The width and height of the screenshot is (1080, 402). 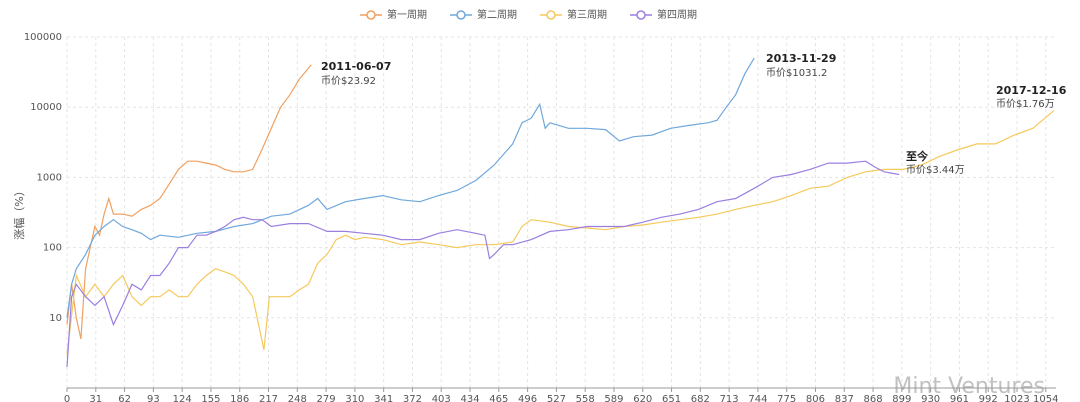 What do you see at coordinates (556, 398) in the screenshot?
I see `x-tick-label: 527` at bounding box center [556, 398].